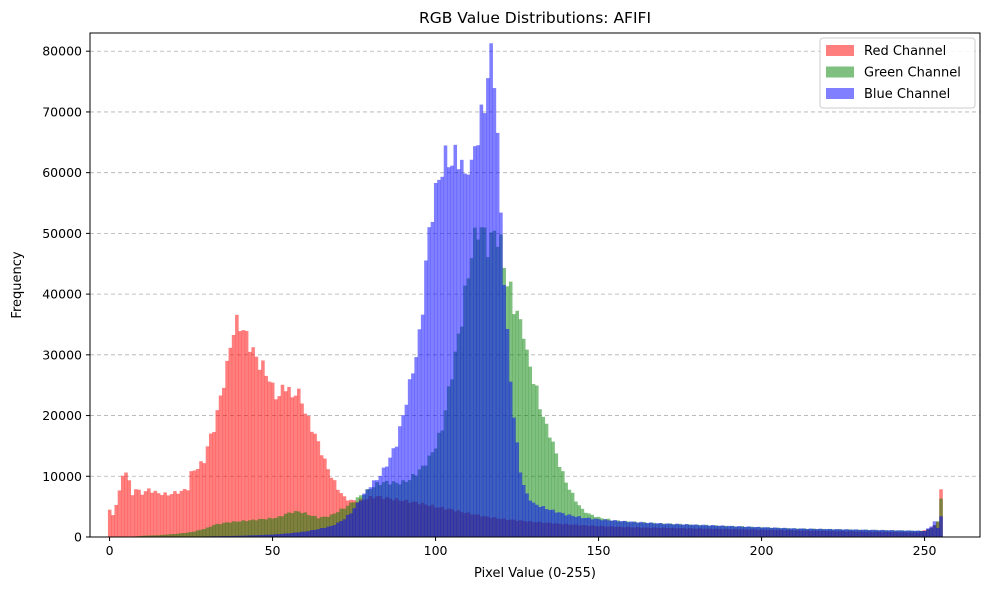 This screenshot has height=590, width=989. What do you see at coordinates (273, 550) in the screenshot?
I see `x-tick-label: 50` at bounding box center [273, 550].